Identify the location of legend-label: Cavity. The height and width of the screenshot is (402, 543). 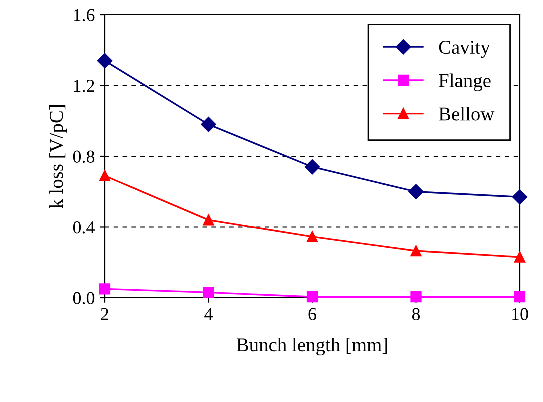
(464, 49).